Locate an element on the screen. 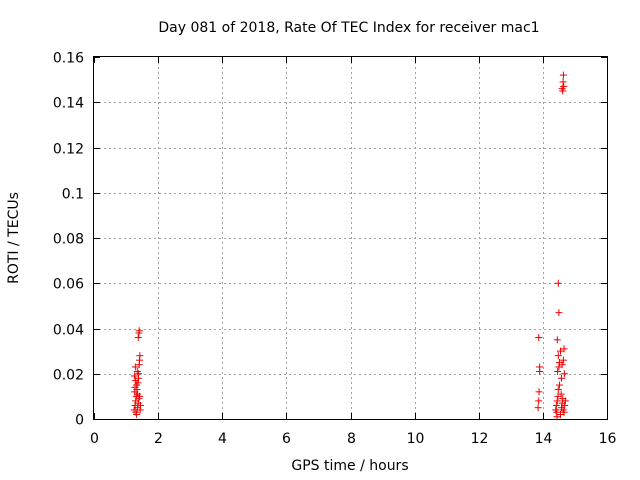  x-axis-label: GPS time / hours is located at coordinates (349, 466).